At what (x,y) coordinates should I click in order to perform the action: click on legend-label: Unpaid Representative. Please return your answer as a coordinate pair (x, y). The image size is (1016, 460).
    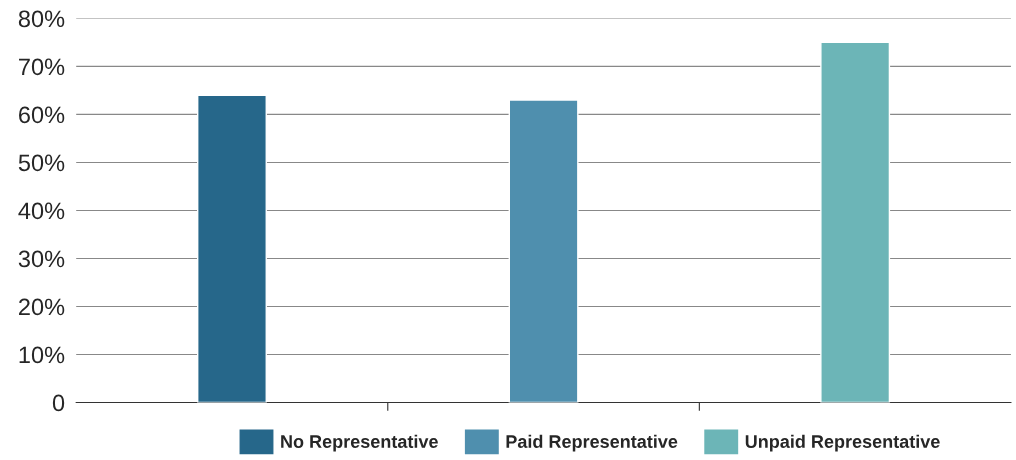
    Looking at the image, I should click on (842, 443).